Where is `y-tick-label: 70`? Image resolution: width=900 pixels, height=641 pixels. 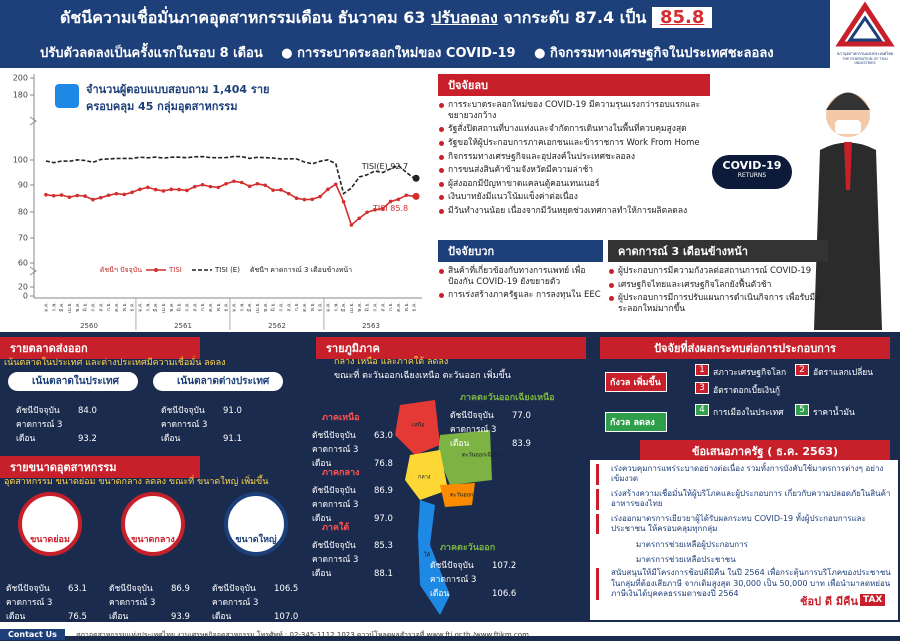
y-tick-label: 70 is located at coordinates (23, 238).